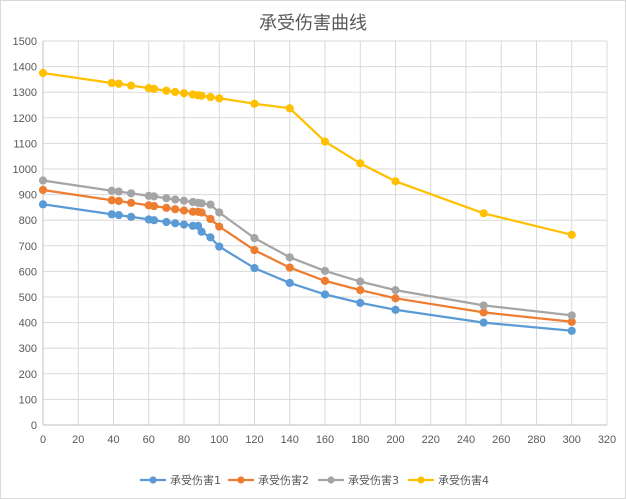 The width and height of the screenshot is (626, 499). I want to click on y-tick-label: 300, so click(28, 349).